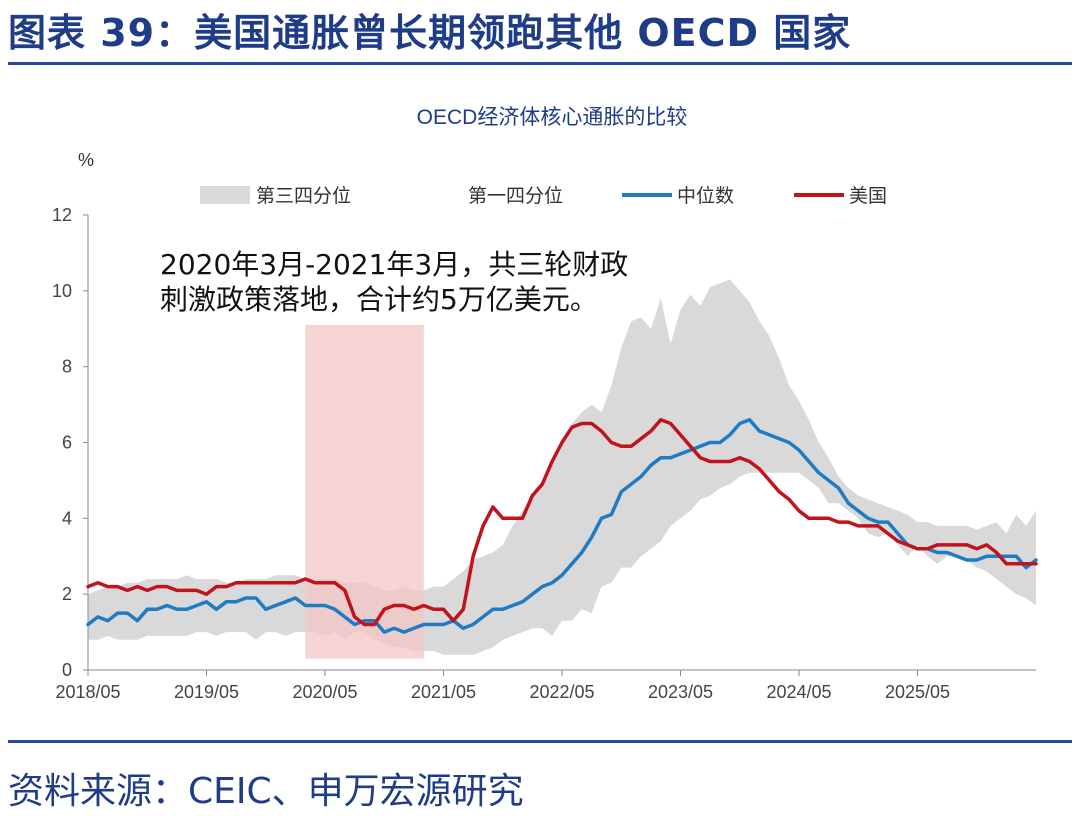  Describe the element at coordinates (266, 791) in the screenshot. I see `source-note: 资料来源：CEIC、申万宏源研究` at that location.